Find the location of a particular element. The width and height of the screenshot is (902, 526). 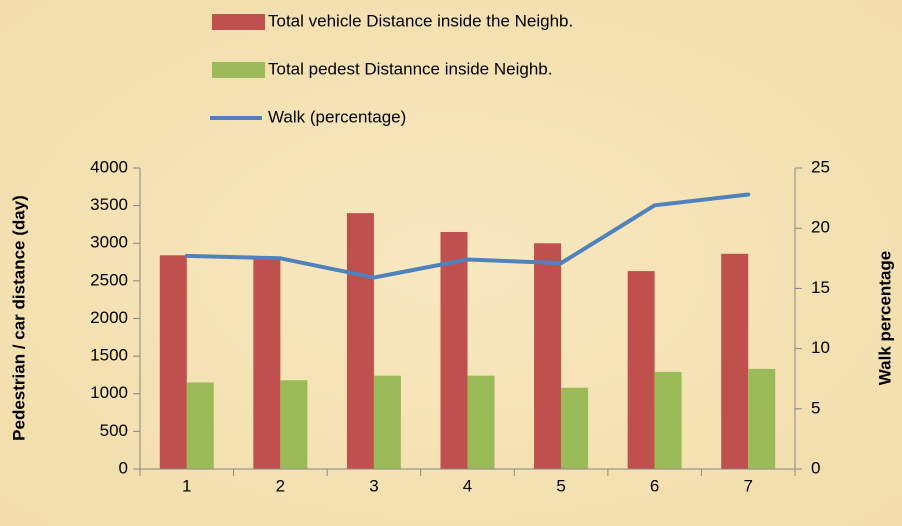

y-tick-label: 2500 is located at coordinates (109, 279).